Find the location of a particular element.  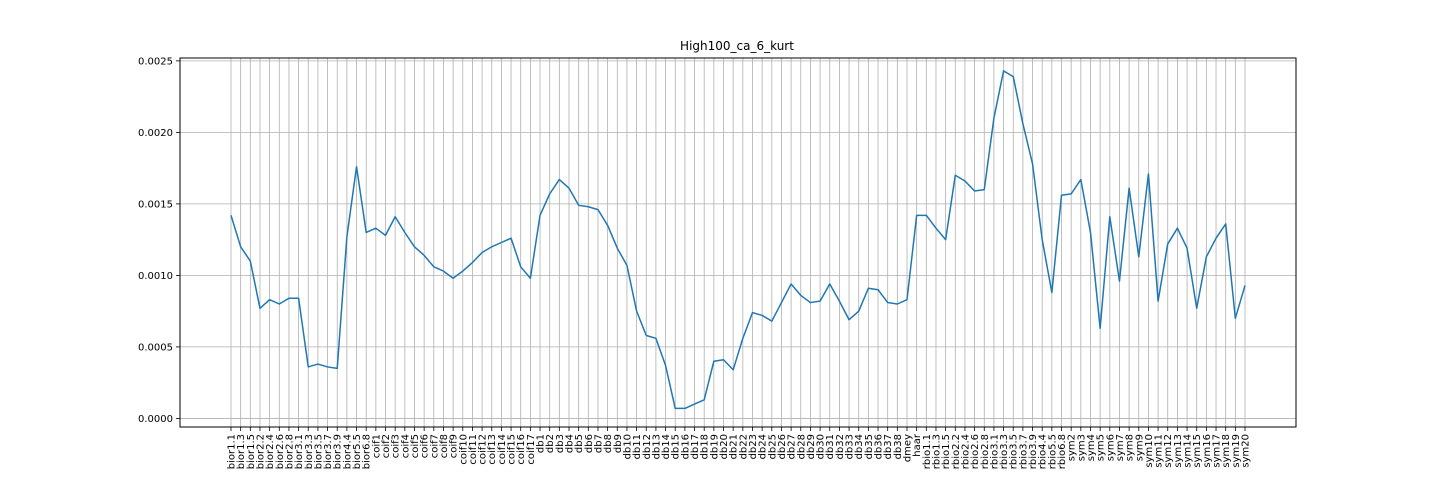

x-tick-label: dmey is located at coordinates (908, 448).